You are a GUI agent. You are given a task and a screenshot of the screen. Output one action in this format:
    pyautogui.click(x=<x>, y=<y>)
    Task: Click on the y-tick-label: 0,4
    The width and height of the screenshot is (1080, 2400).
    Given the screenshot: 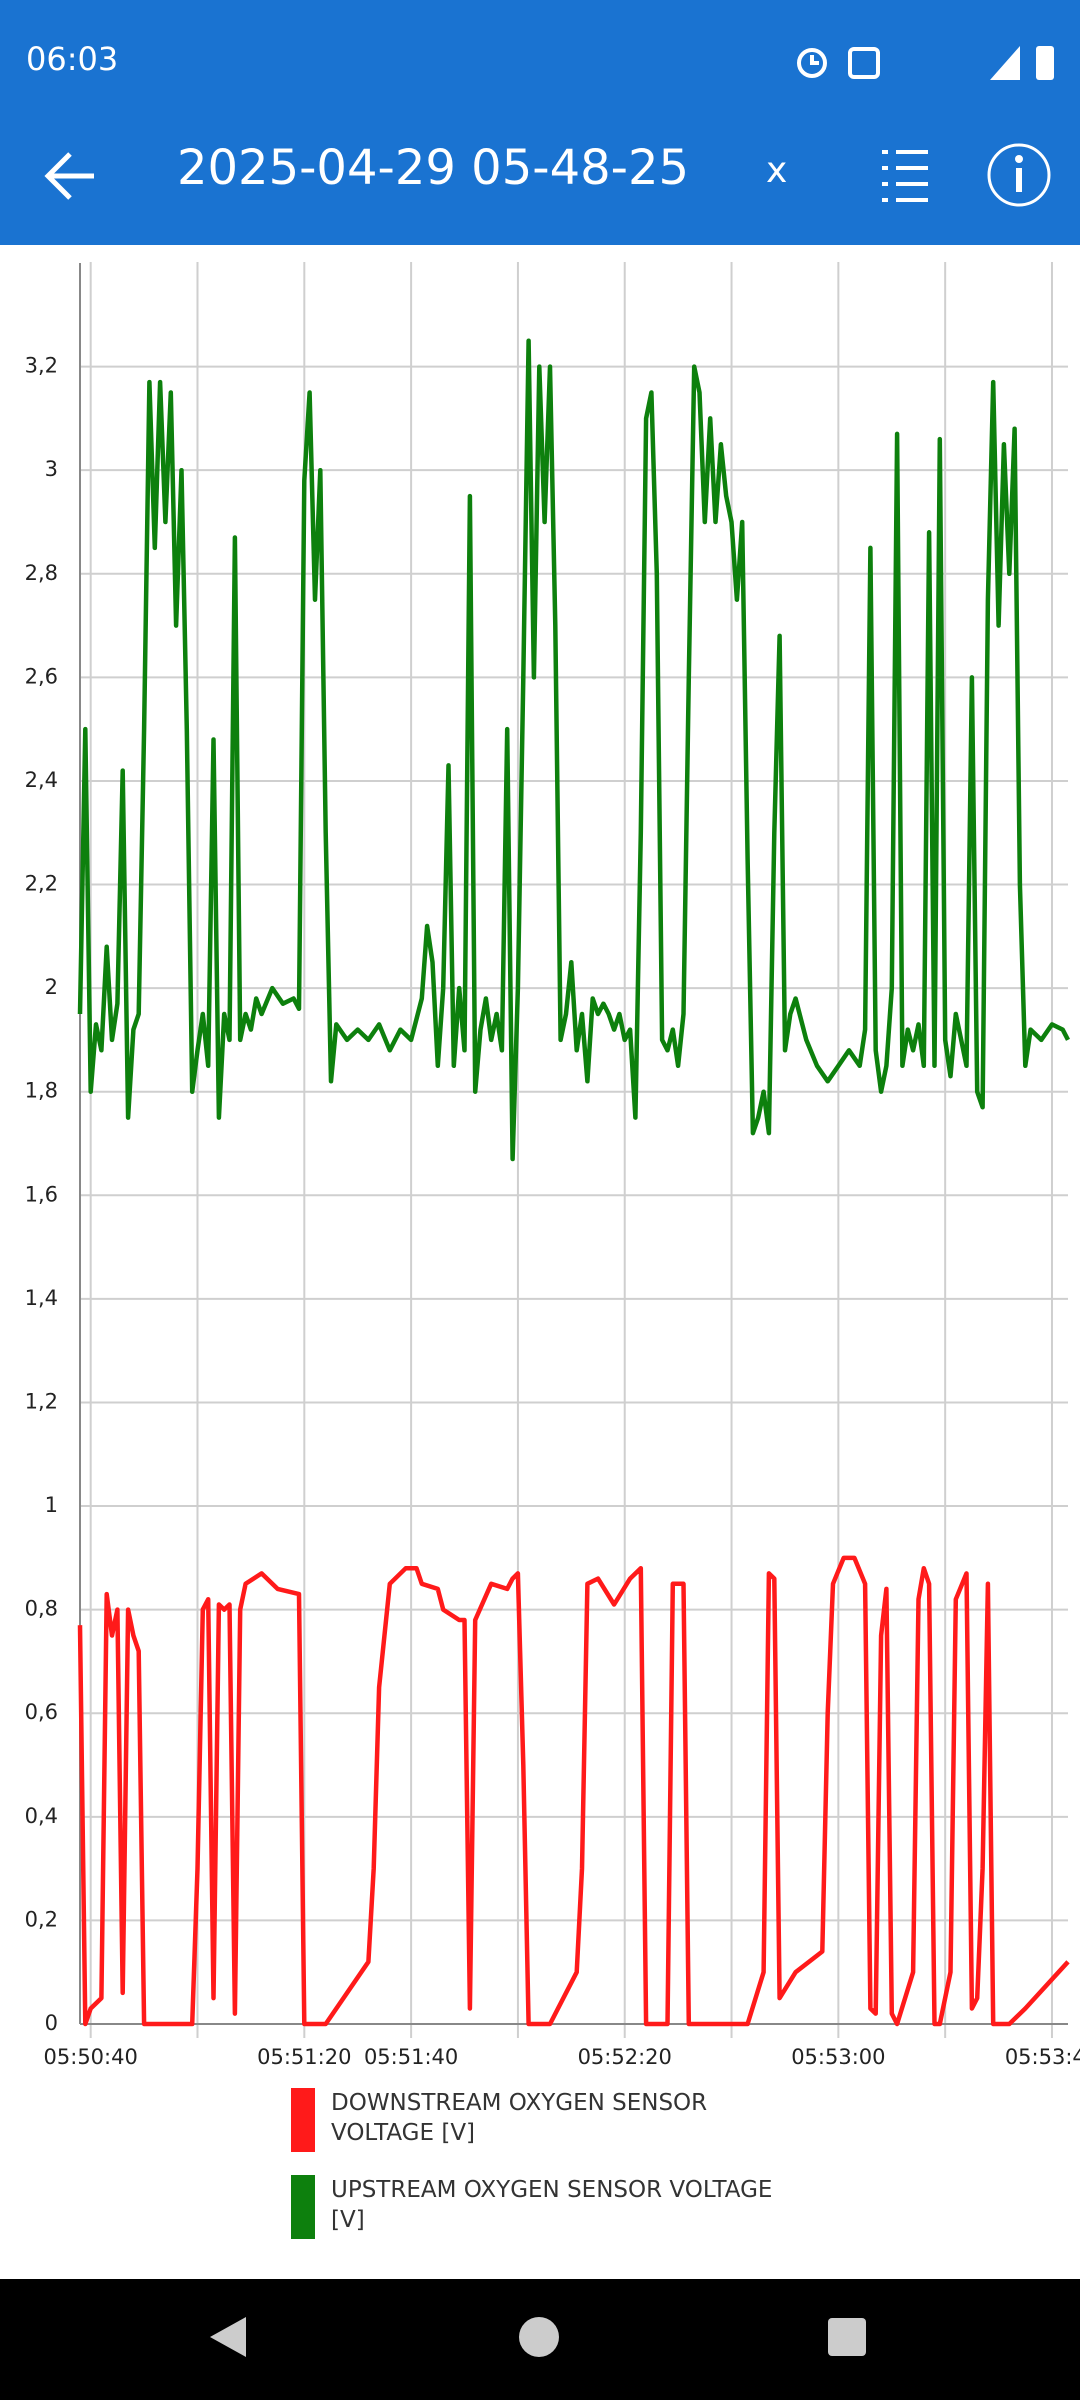 What is the action you would take?
    pyautogui.click(x=41, y=1816)
    